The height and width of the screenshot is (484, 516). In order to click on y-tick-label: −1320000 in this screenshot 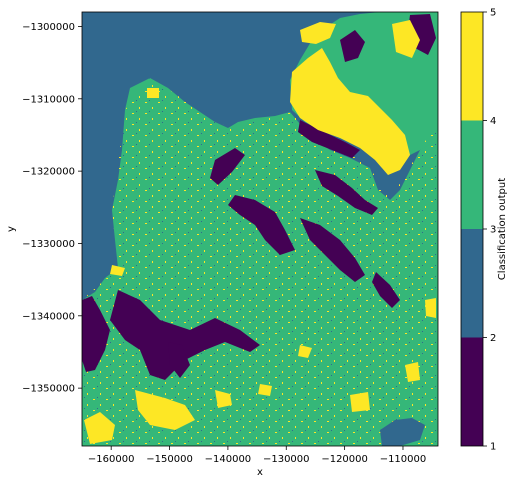, I will do `click(48, 172)`.